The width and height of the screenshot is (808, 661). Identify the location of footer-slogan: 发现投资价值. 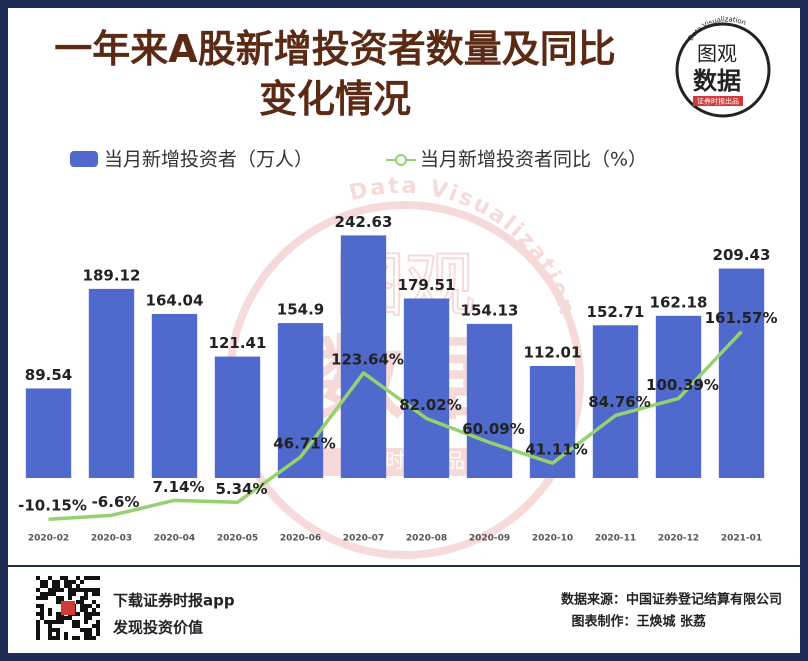
(157, 628).